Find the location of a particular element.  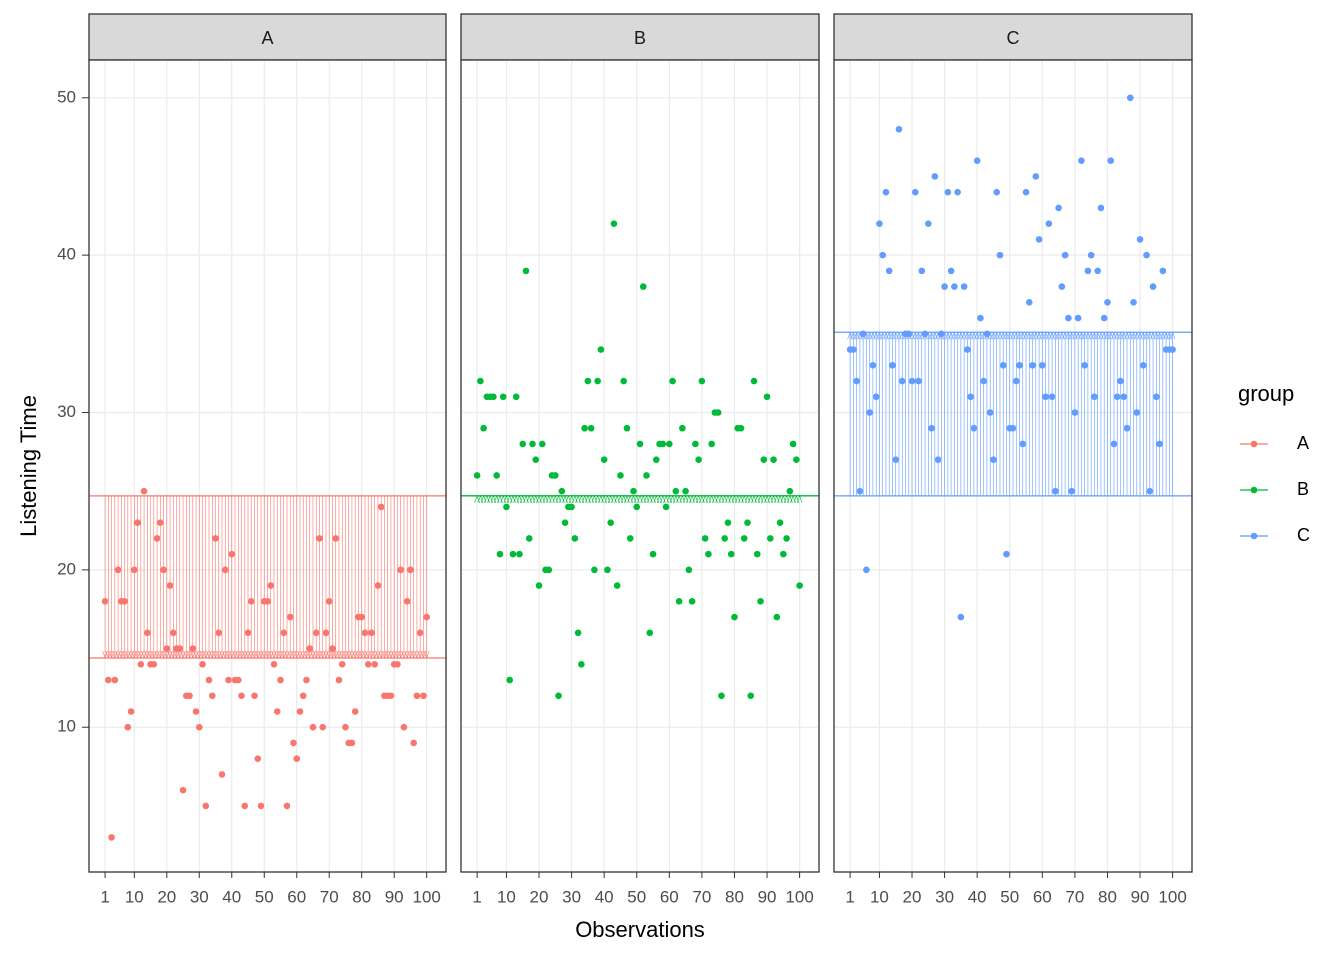

x-tick-label: 80 is located at coordinates (1107, 896).